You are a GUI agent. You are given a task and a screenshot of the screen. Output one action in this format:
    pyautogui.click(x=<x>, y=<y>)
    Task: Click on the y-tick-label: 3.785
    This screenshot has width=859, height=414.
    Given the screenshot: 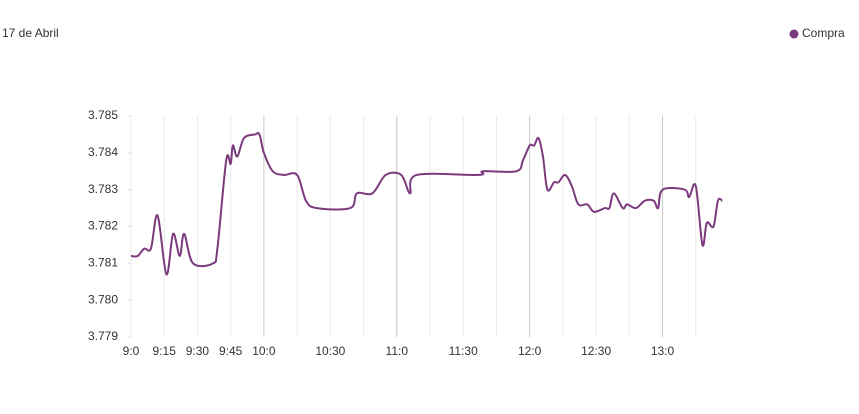 What is the action you would take?
    pyautogui.click(x=103, y=115)
    